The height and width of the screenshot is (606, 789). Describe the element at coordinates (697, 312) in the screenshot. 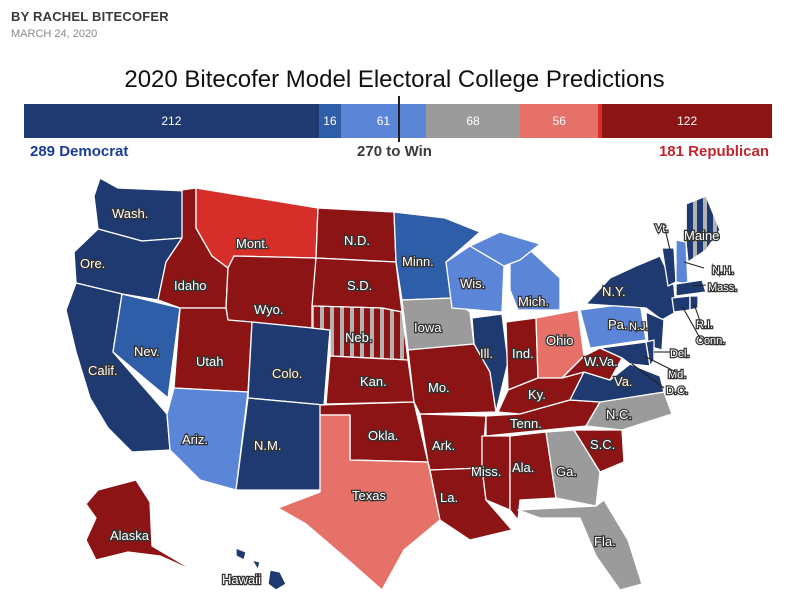

I see `leader-line-ri` at that location.